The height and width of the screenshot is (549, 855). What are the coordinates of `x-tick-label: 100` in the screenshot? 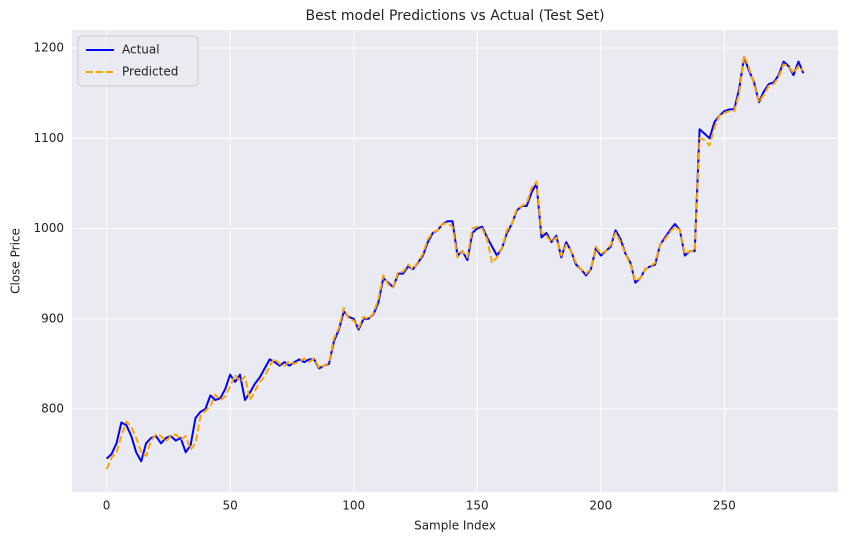 It's located at (353, 506).